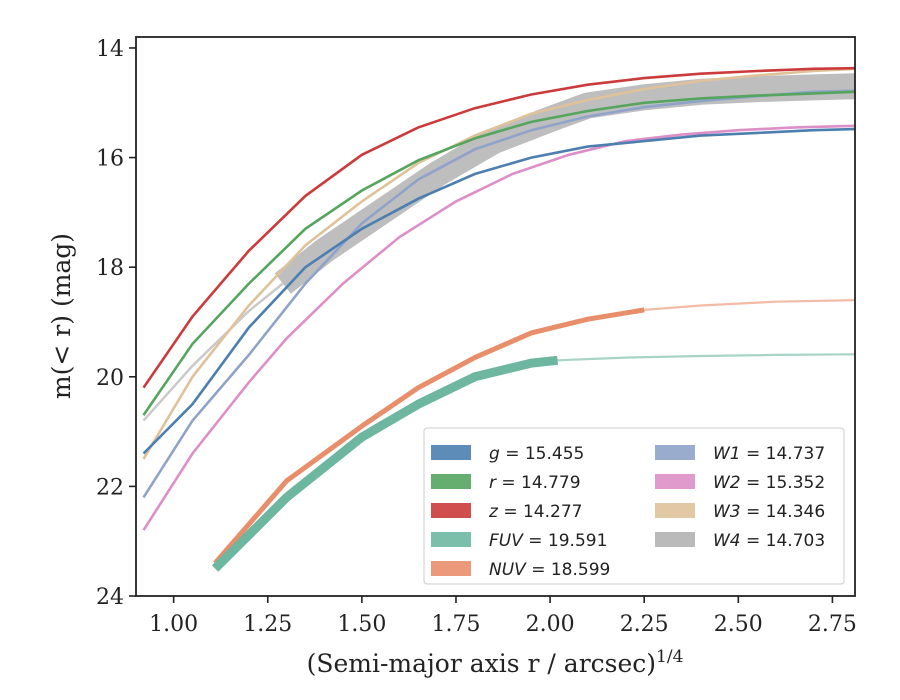 The width and height of the screenshot is (900, 700). I want to click on y-tick-label: 18, so click(110, 268).